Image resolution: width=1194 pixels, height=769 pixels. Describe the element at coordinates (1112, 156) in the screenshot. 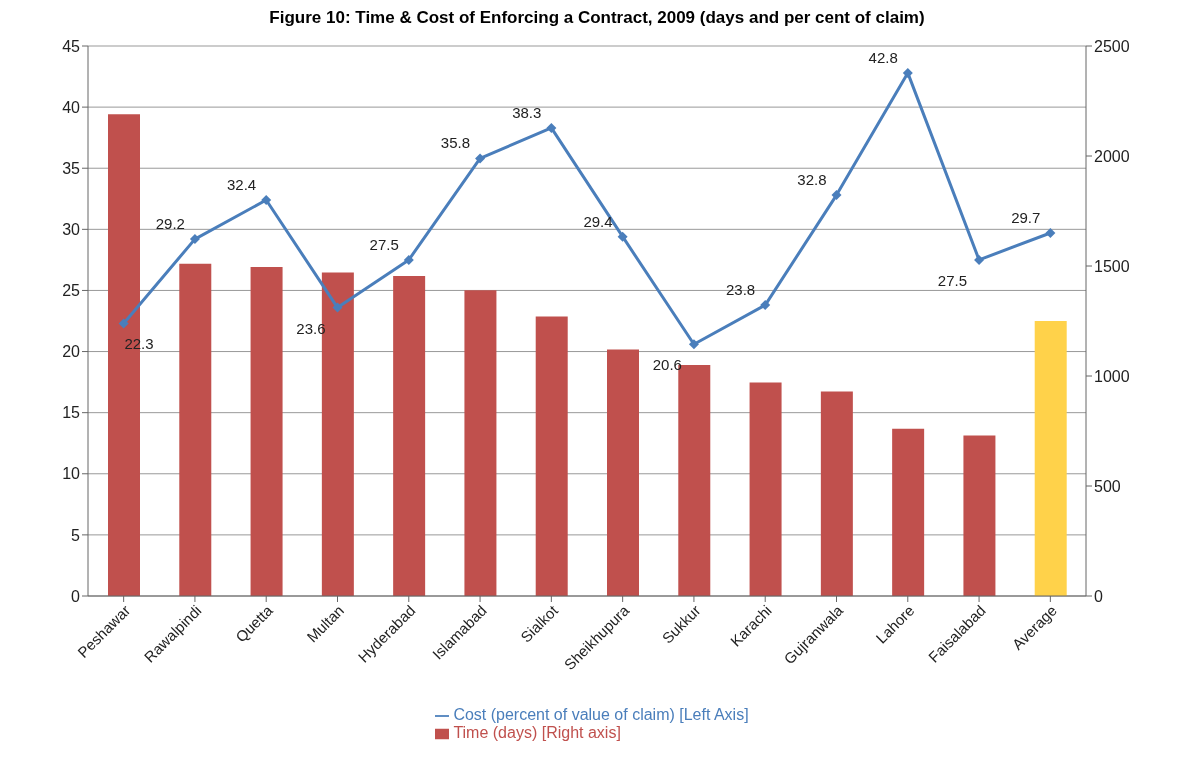

I see `y2-tick-label: 2000` at that location.